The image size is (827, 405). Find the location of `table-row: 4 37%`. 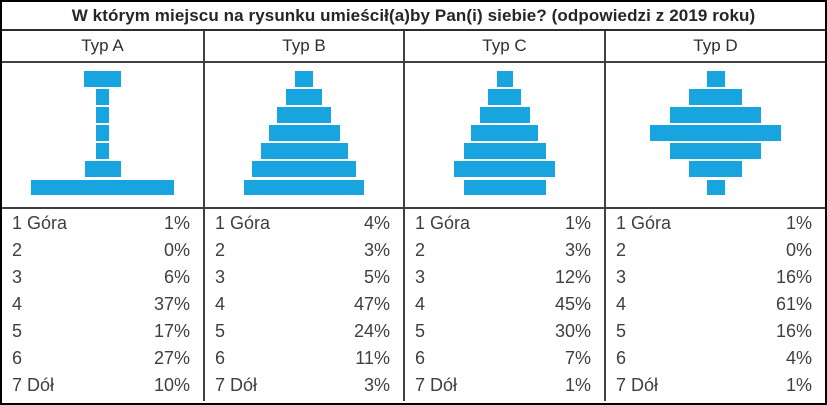

table-row: 4 37% is located at coordinates (101, 304).